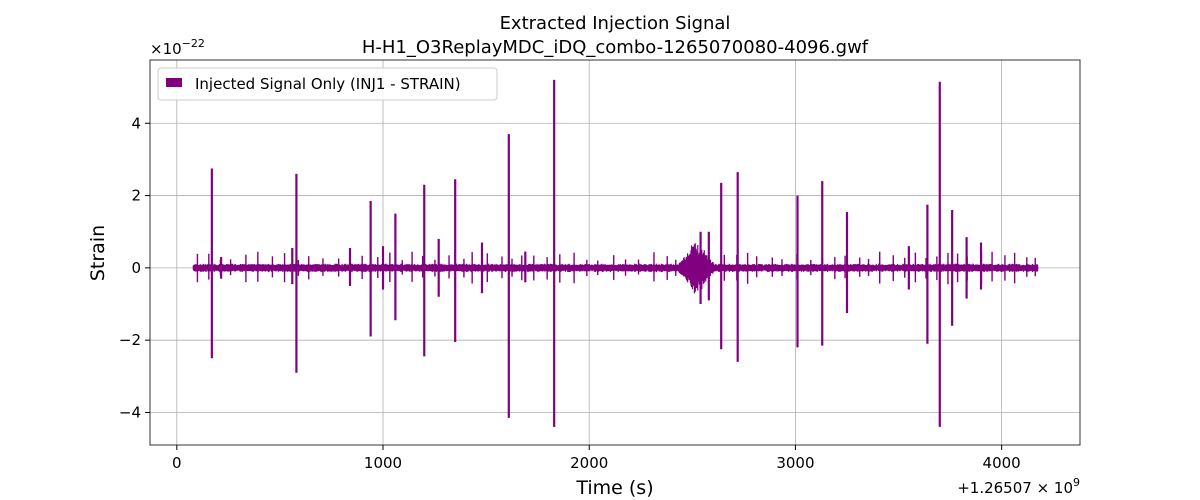  Describe the element at coordinates (795, 463) in the screenshot. I see `x-tick-label: 3000` at that location.